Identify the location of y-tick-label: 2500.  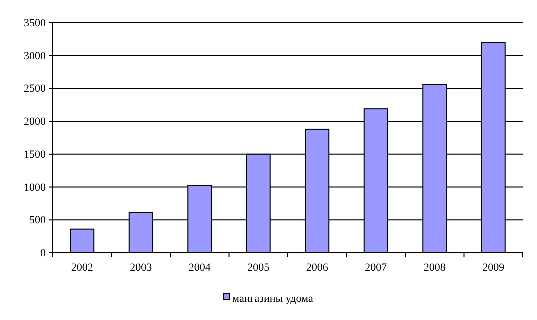
(35, 89).